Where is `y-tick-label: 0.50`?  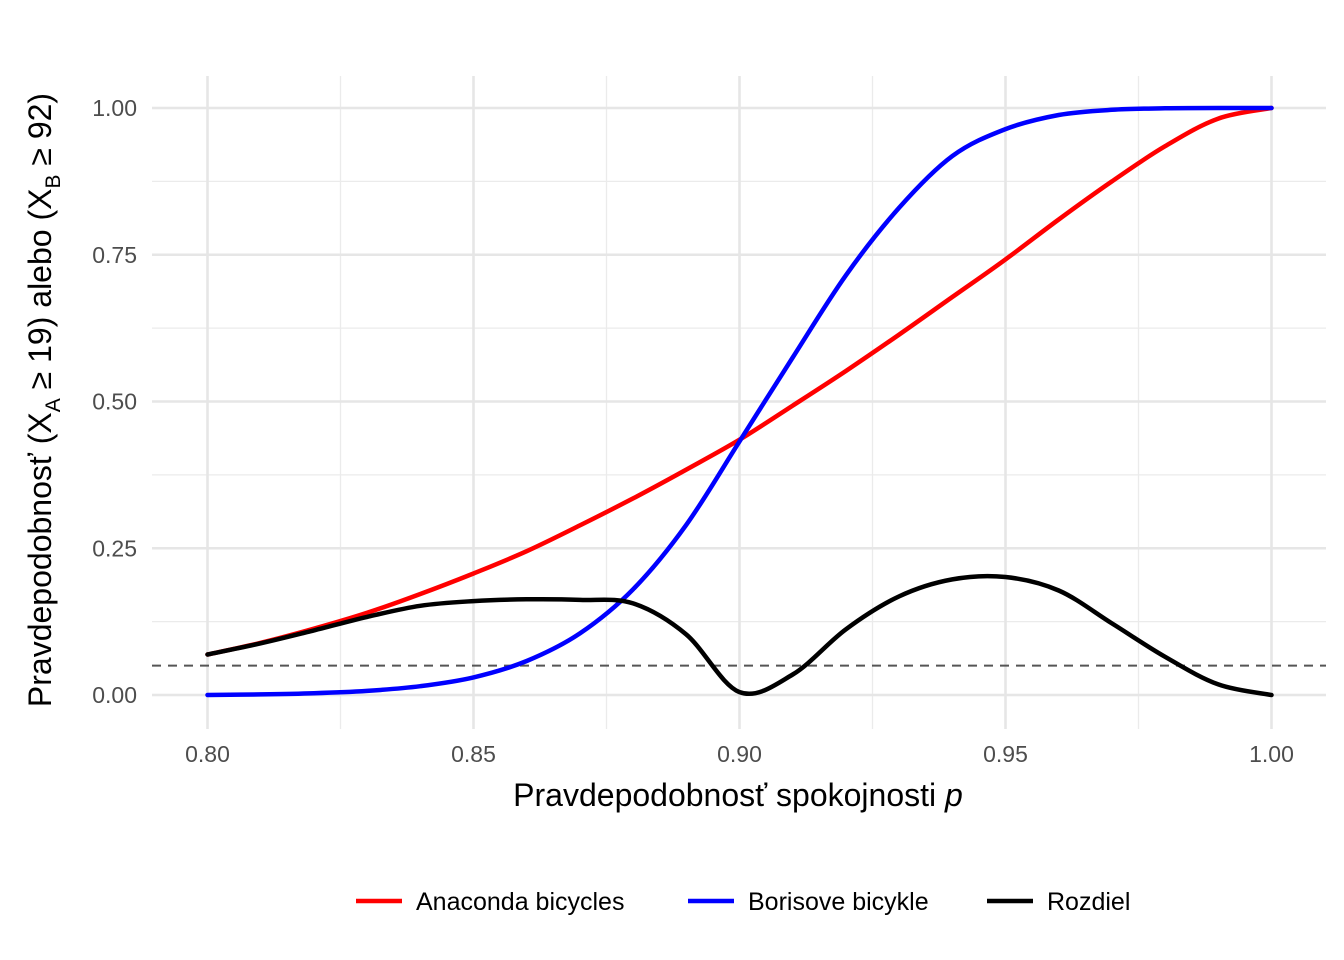 y-tick-label: 0.50 is located at coordinates (114, 402).